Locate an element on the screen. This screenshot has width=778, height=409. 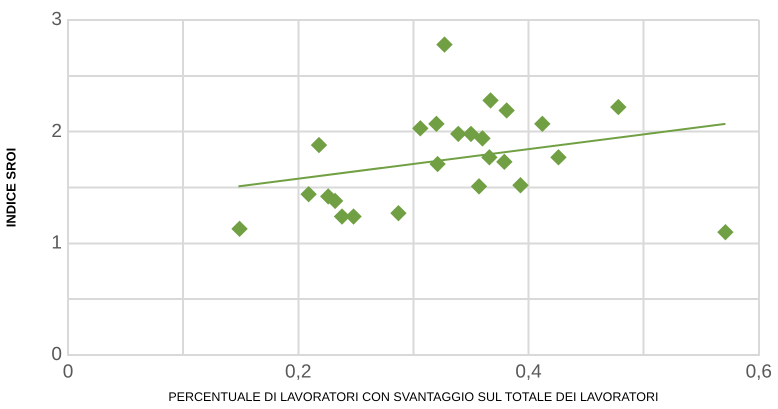
x-axis-title: PERCENTUALE DI LAVORATORI CON SVANTAGGIO SUL TOTALE DEI LAVORATORI is located at coordinates (413, 397).